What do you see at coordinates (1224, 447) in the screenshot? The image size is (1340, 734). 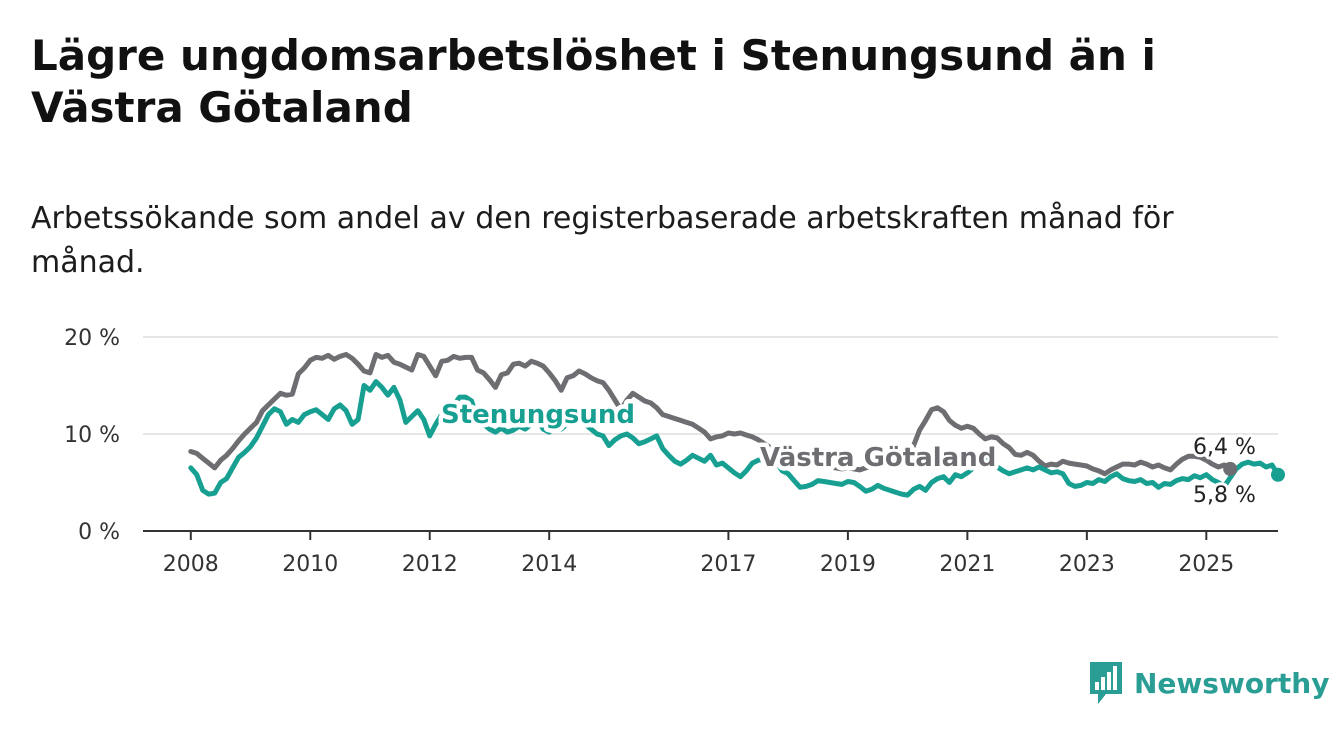 I see `end-value-label-vastra-gotaland: 6,4 %` at bounding box center [1224, 447].